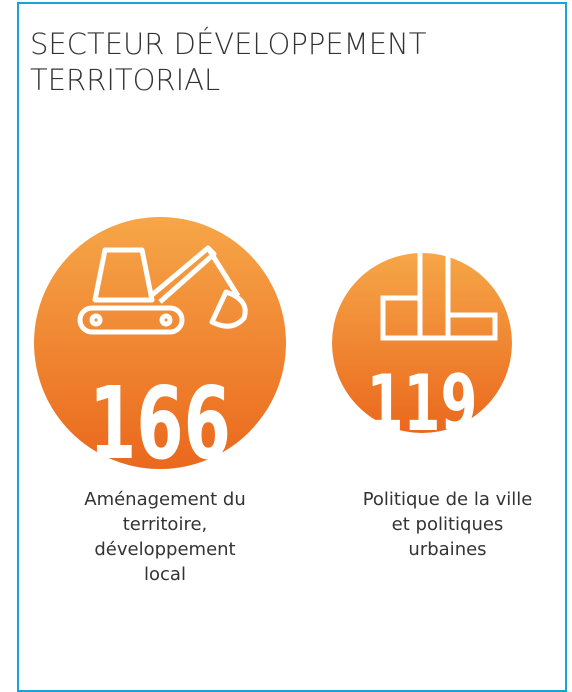  Describe the element at coordinates (228, 62) in the screenshot. I see `title: SECTEUR DÉVELOPPEMENT TERRITORIAL` at that location.